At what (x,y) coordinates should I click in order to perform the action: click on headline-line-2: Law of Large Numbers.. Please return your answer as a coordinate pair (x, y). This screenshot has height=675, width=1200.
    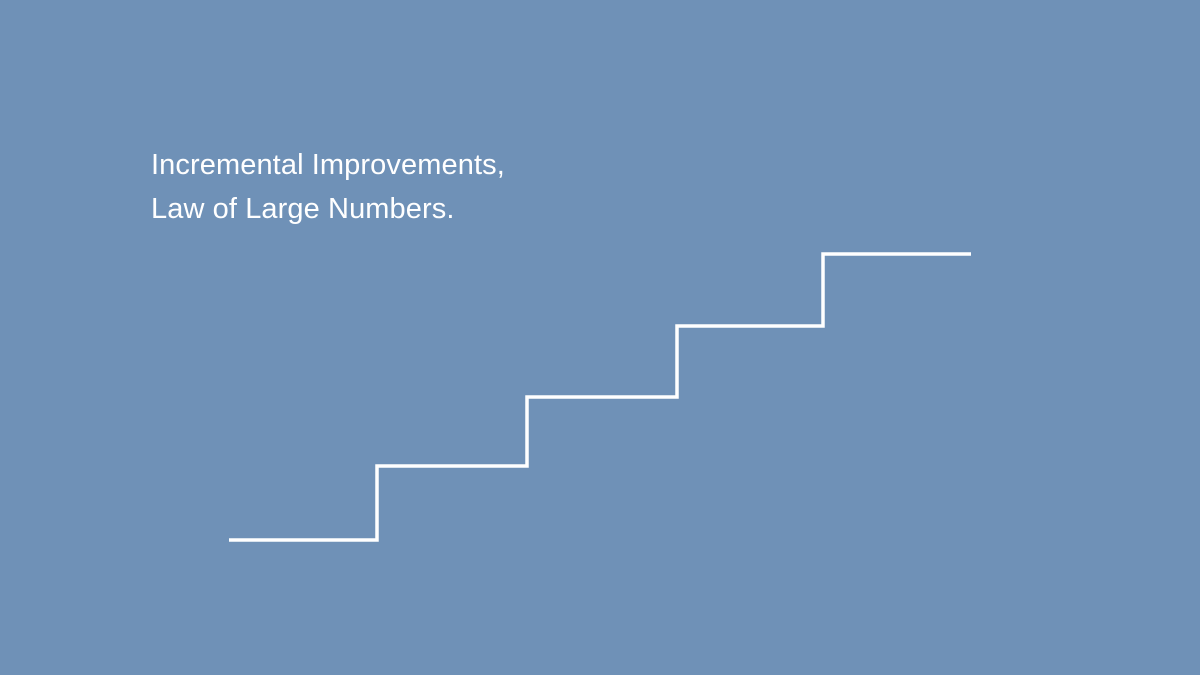
    Looking at the image, I should click on (303, 209).